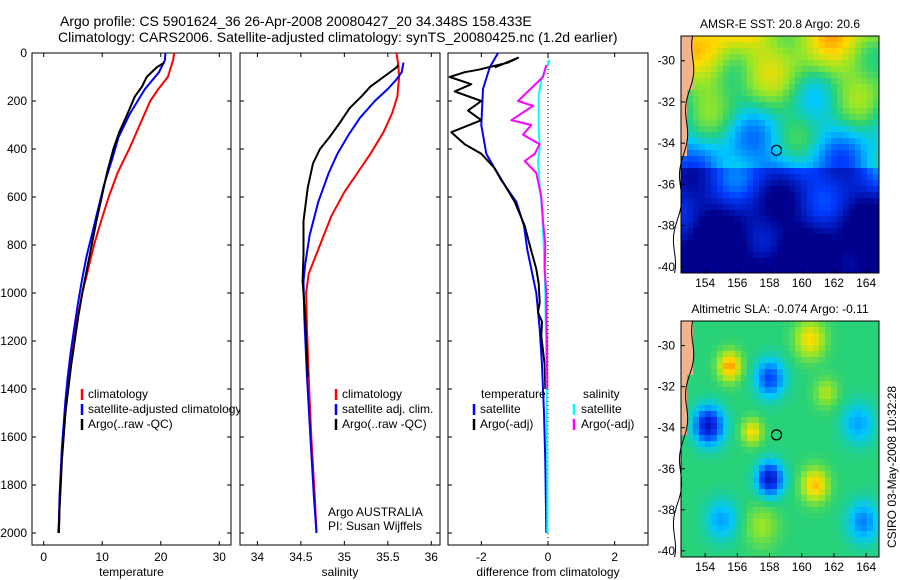 The image size is (900, 580). What do you see at coordinates (13, 437) in the screenshot?
I see `y-tick-label: 1600` at bounding box center [13, 437].